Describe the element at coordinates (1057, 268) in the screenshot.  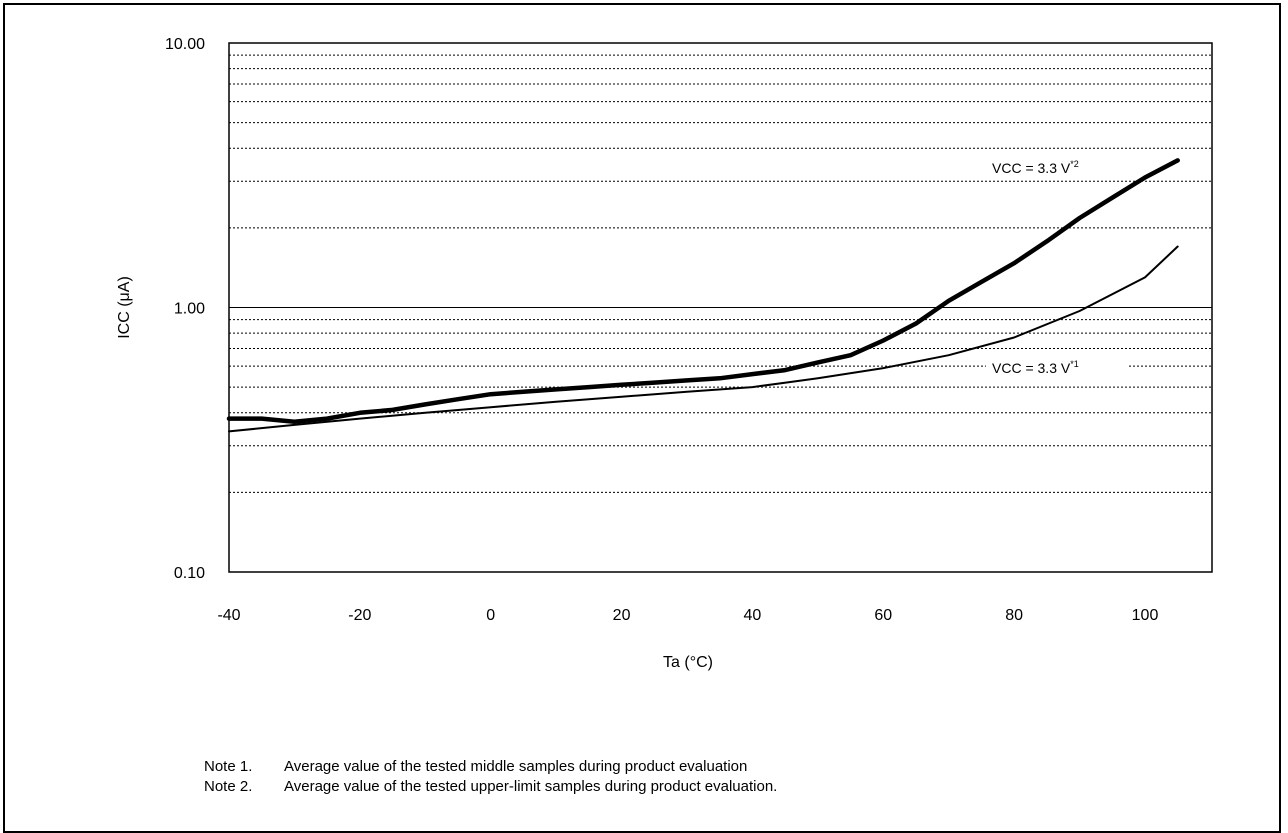
I see `series-labels: VCC = 3.3 V*1 VCC = 3.3 V*2` at that location.